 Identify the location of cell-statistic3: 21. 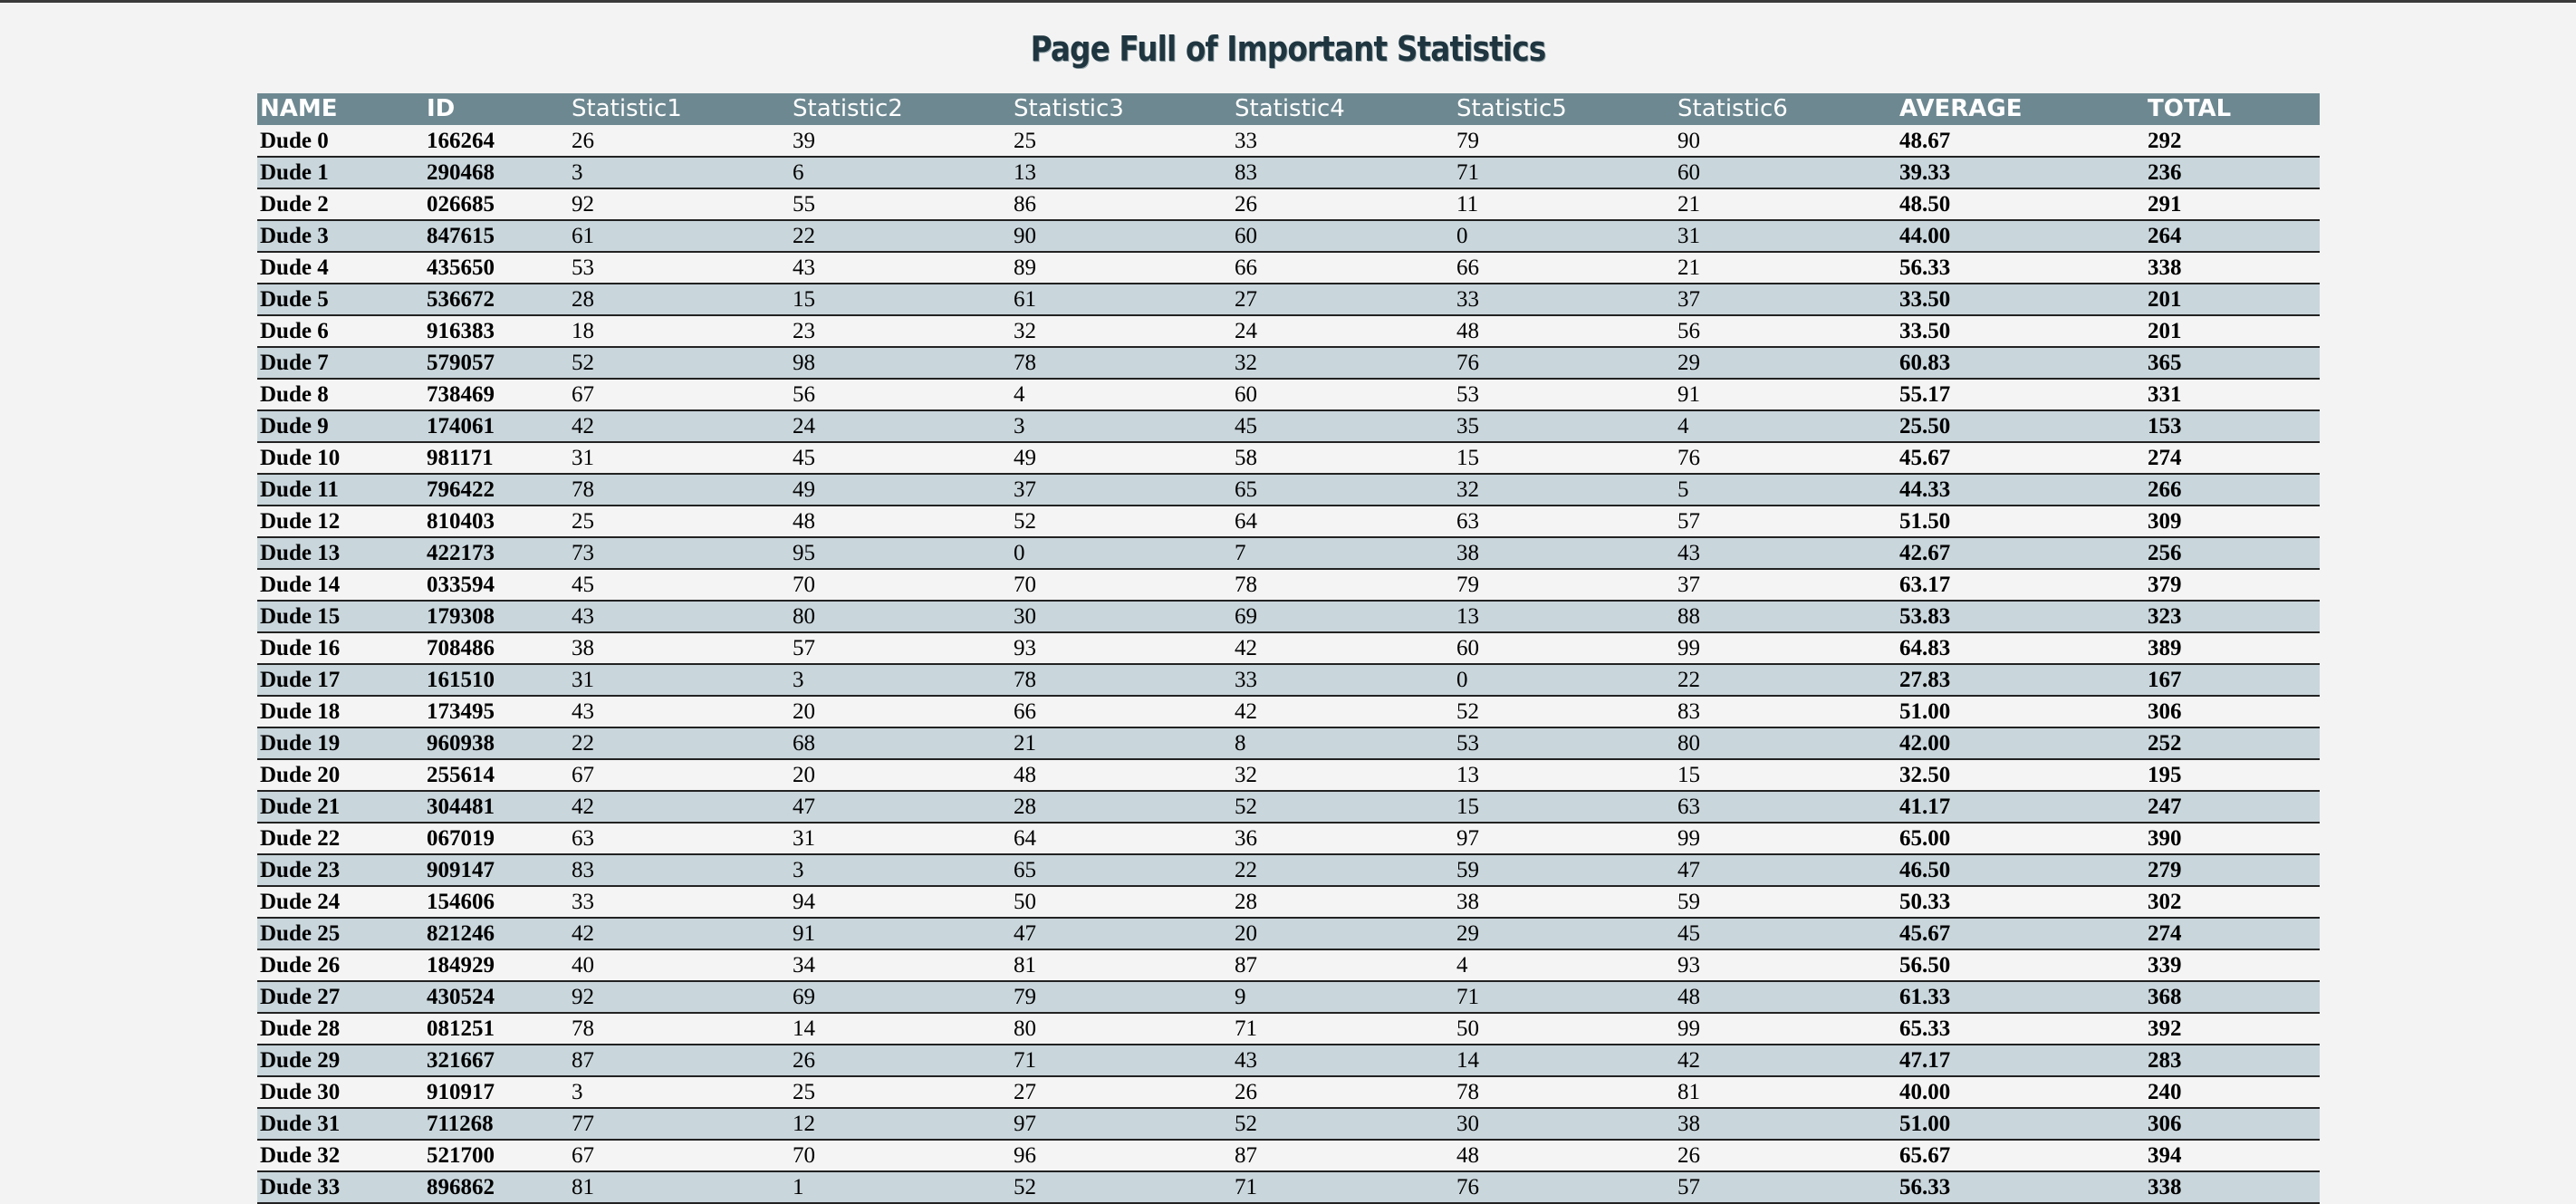
(1121, 743).